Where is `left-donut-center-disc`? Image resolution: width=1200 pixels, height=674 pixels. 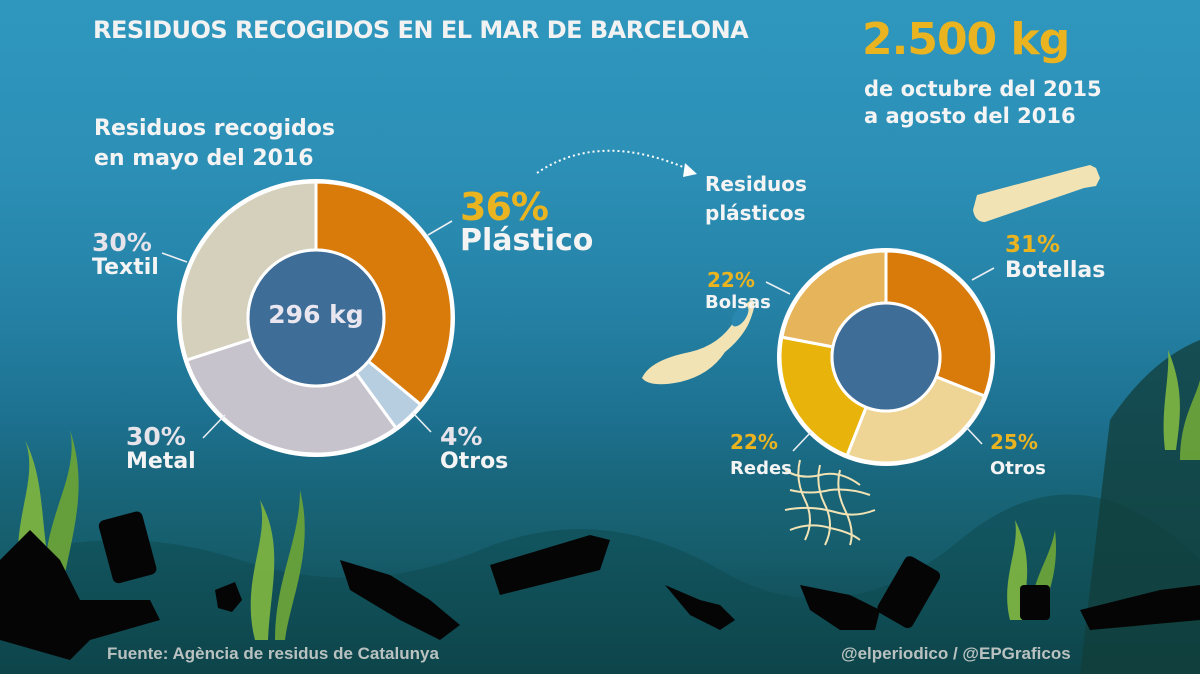 left-donut-center-disc is located at coordinates (316, 318).